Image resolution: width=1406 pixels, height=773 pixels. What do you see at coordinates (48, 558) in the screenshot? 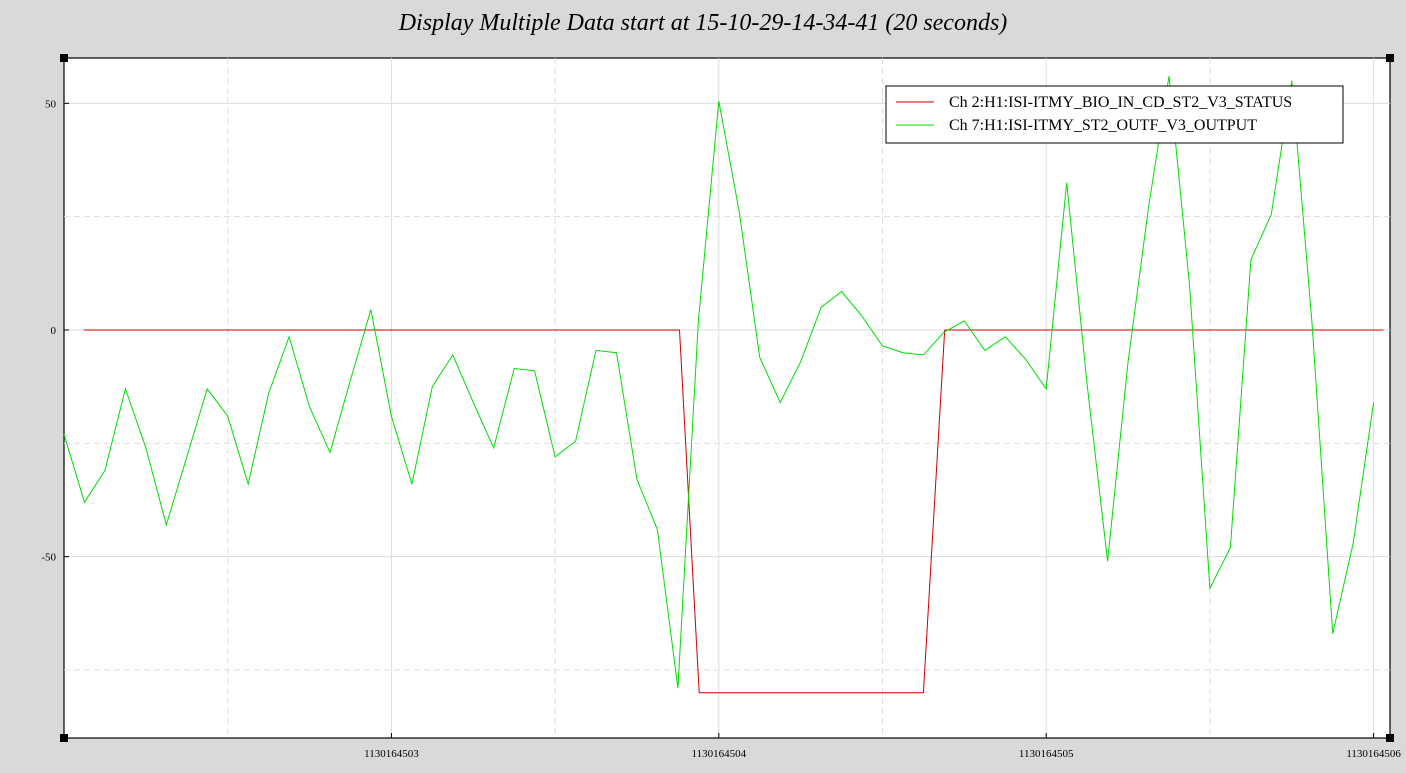
I see `y-tick-label: -50` at bounding box center [48, 558].